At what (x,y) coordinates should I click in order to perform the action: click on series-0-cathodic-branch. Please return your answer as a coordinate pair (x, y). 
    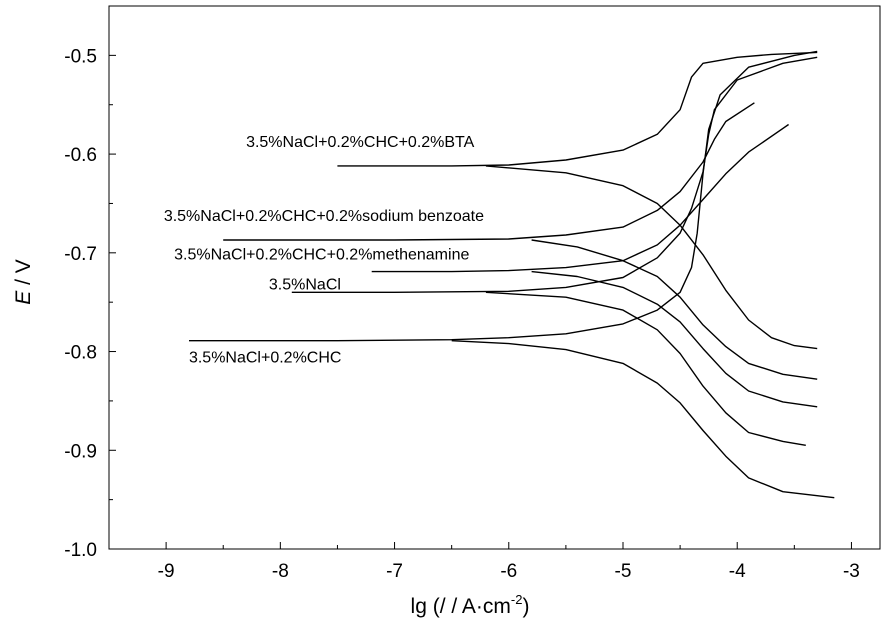
    Looking at the image, I should click on (651, 257).